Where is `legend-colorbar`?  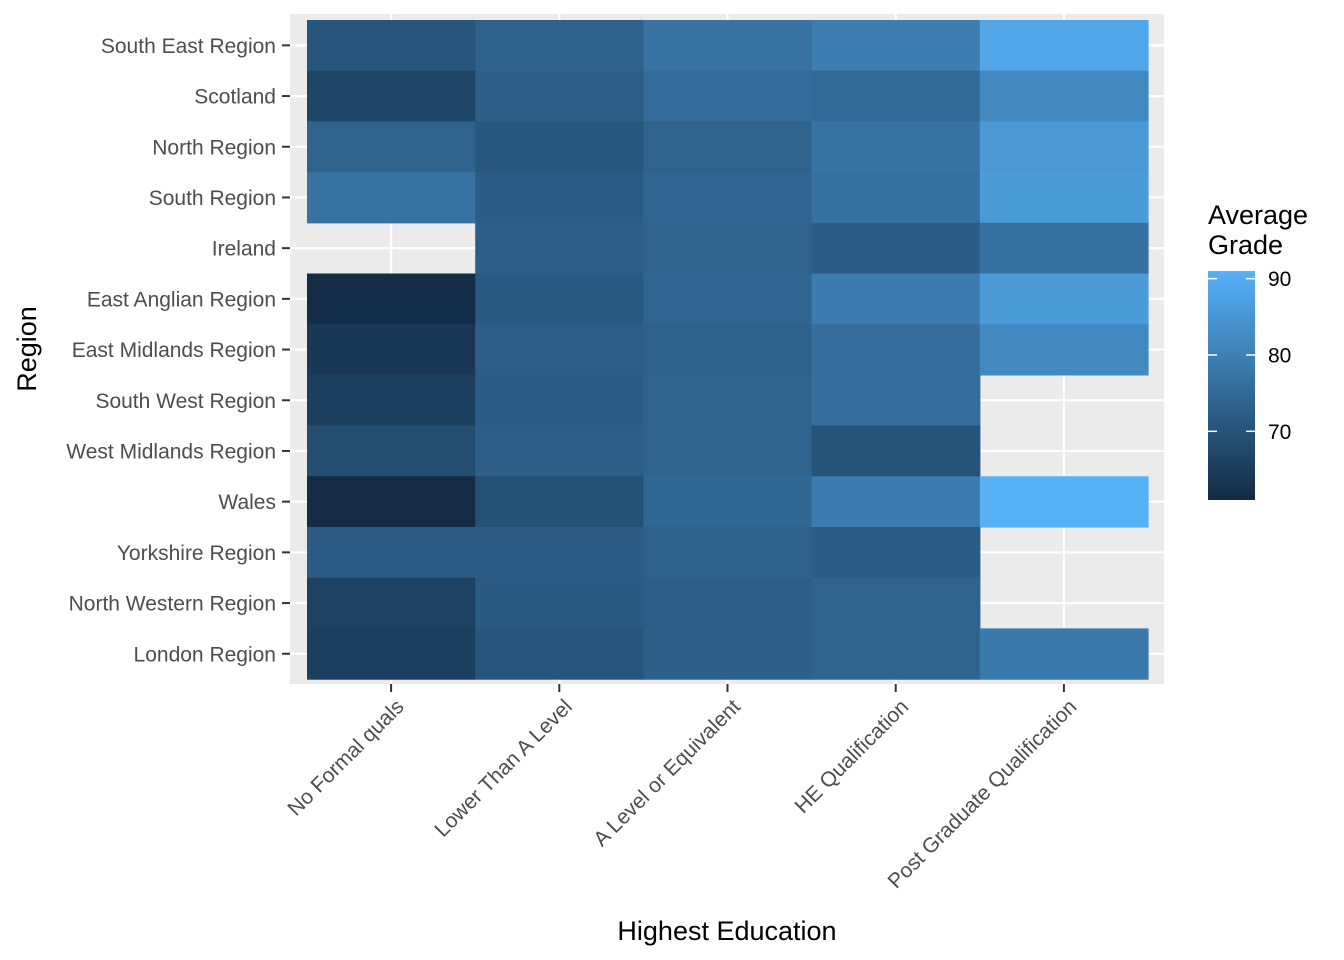
legend-colorbar is located at coordinates (1231, 385).